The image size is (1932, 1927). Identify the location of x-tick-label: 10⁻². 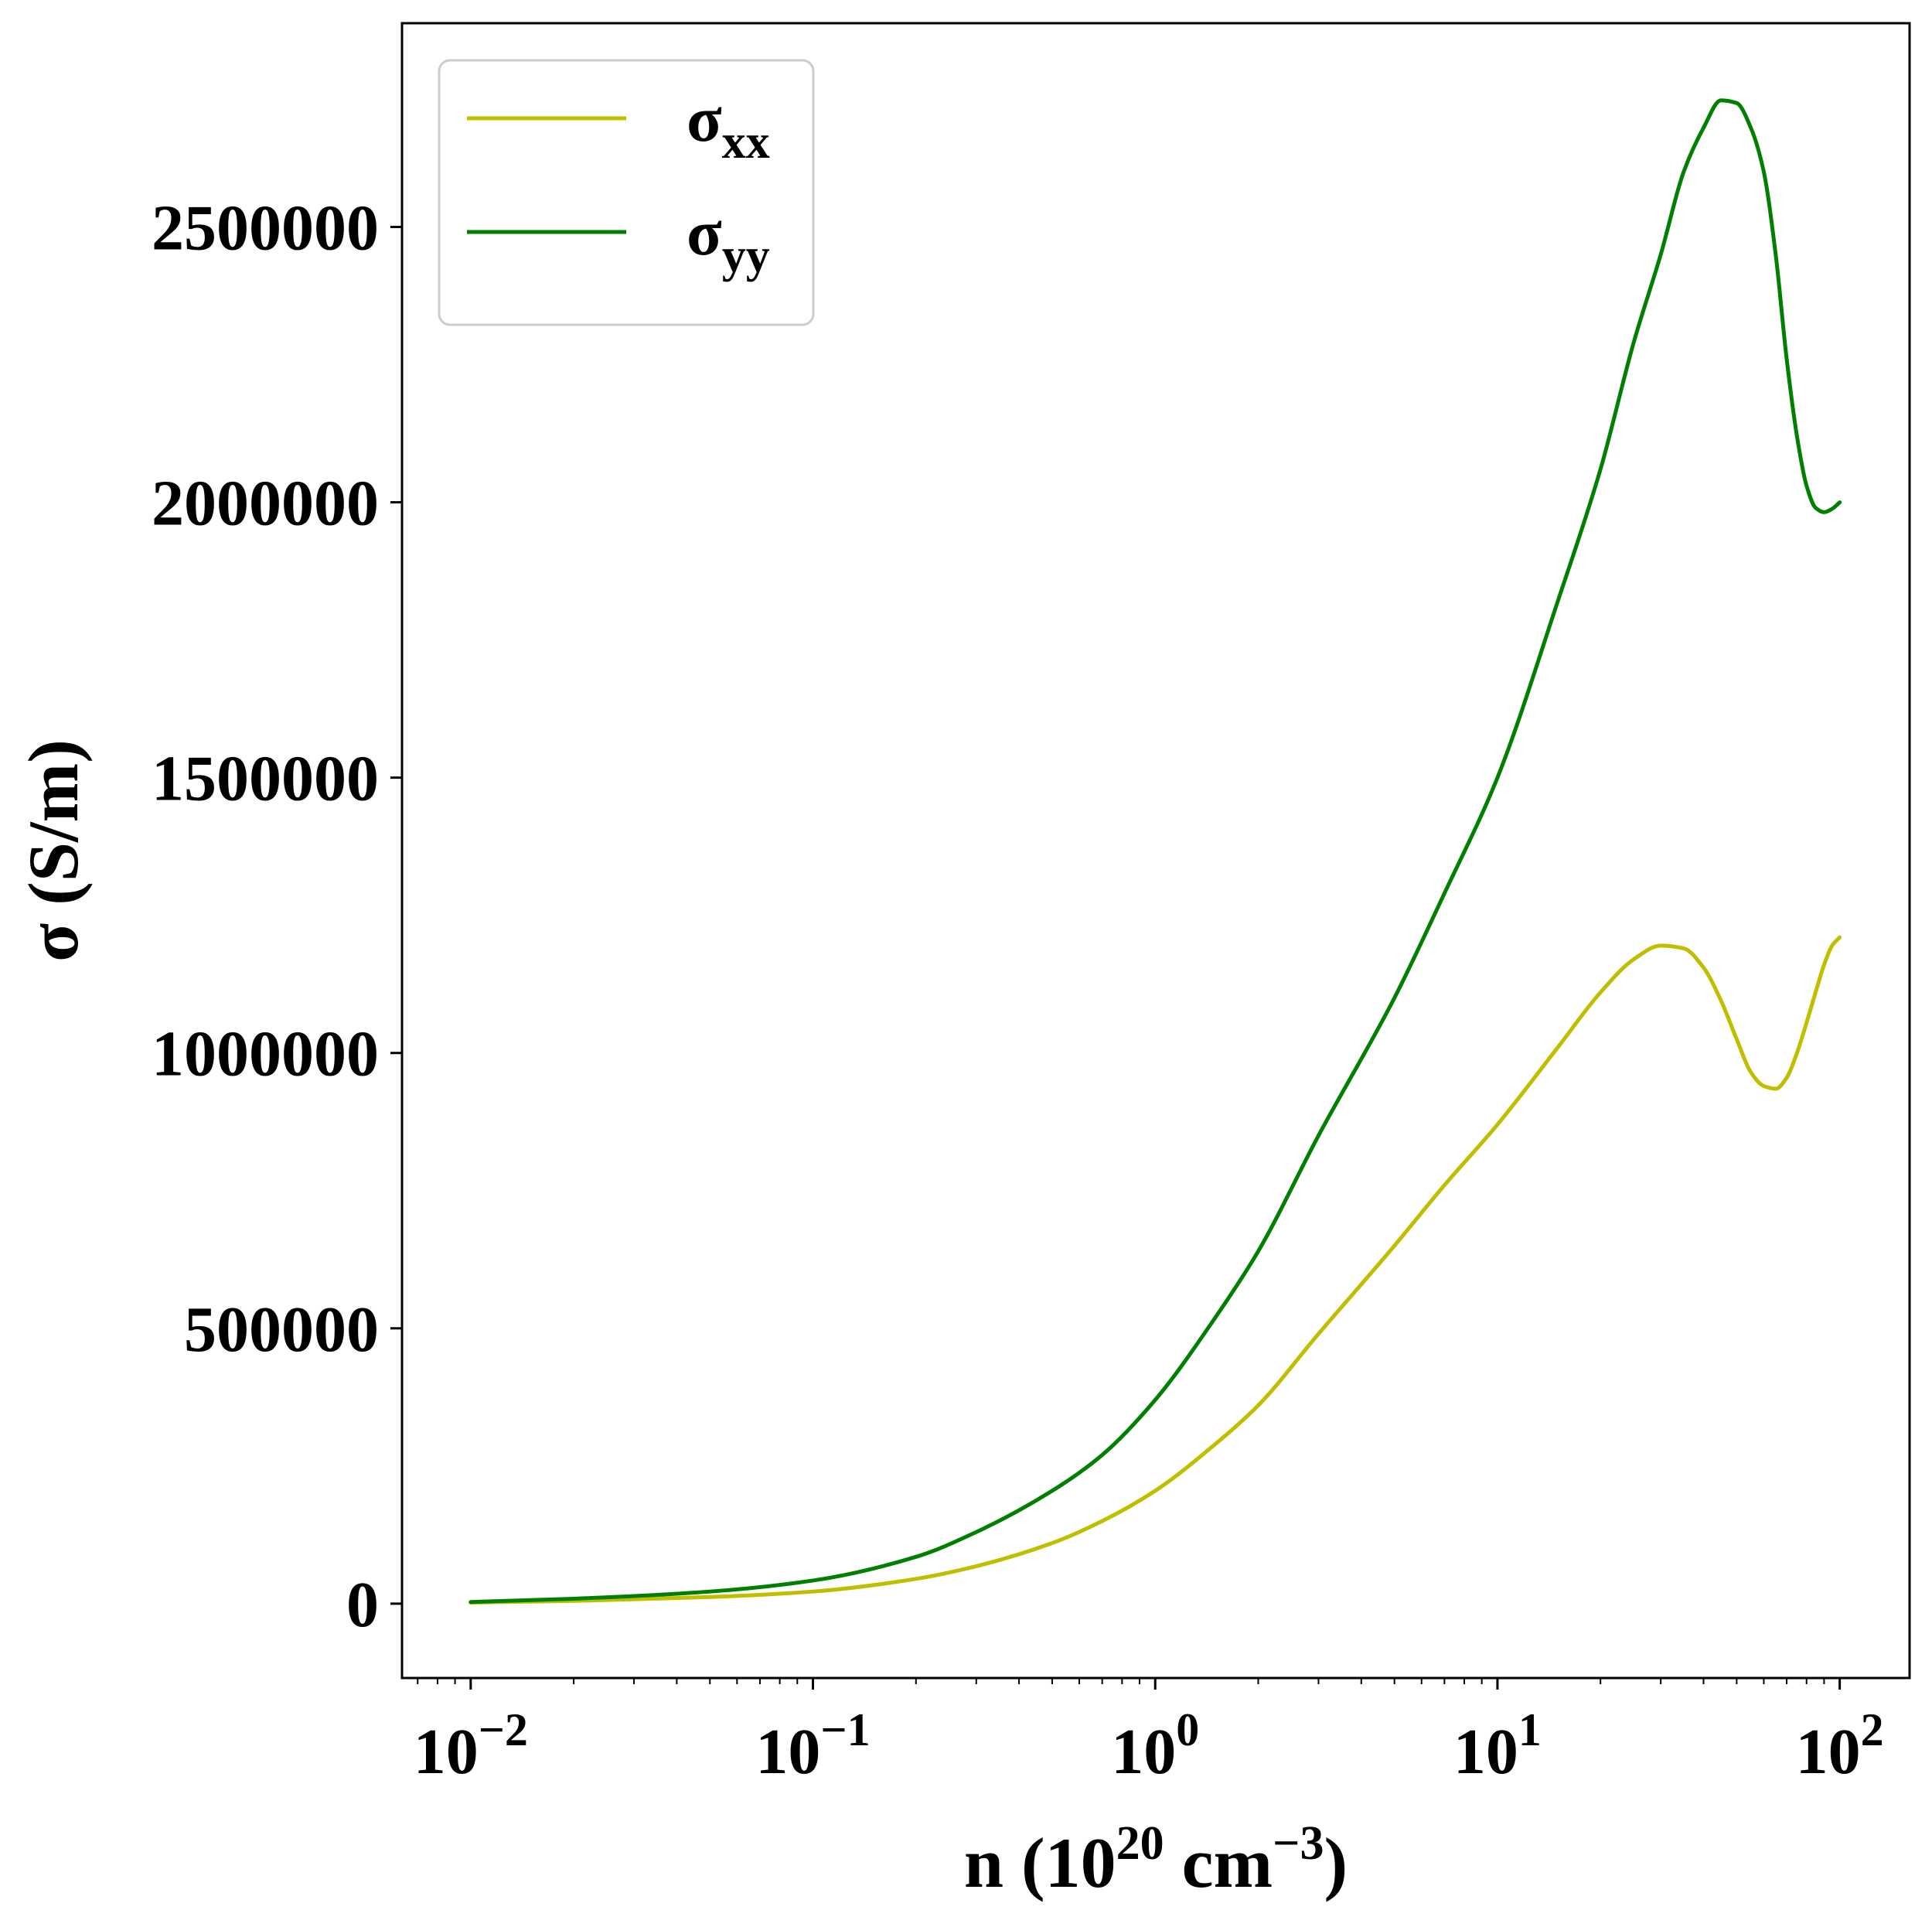
(471, 1746).